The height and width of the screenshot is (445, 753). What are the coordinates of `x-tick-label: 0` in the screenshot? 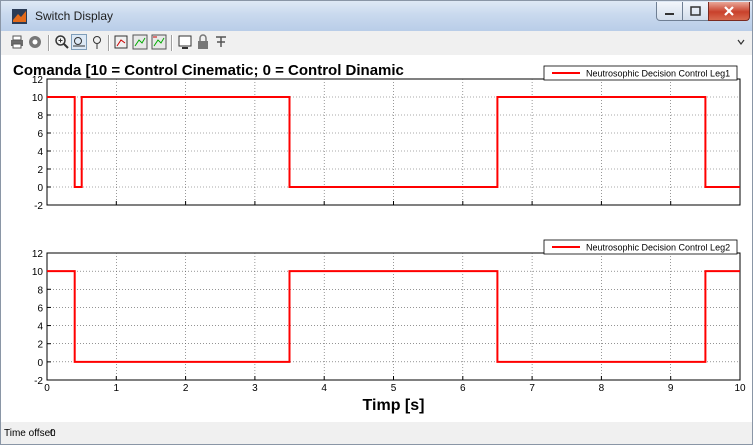 It's located at (47, 388).